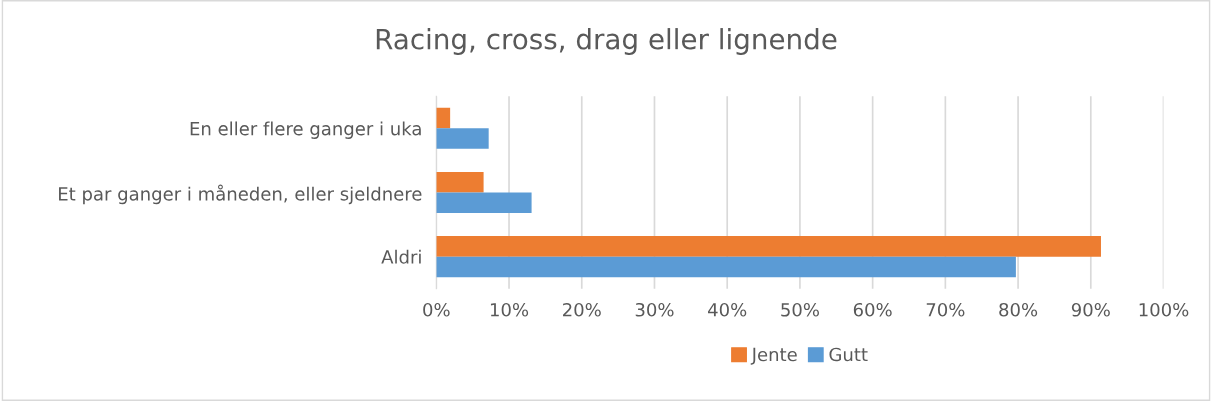 The height and width of the screenshot is (401, 1212). I want to click on x-tick-label: 30%, so click(654, 309).